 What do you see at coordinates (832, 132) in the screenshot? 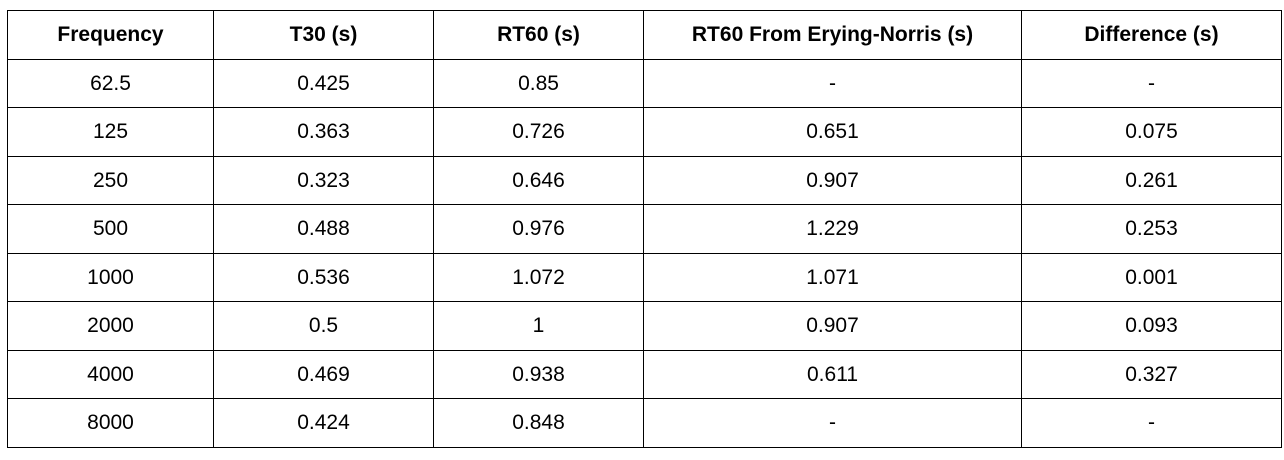
I see `cell-rt60-erying-norris: 0.651` at bounding box center [832, 132].